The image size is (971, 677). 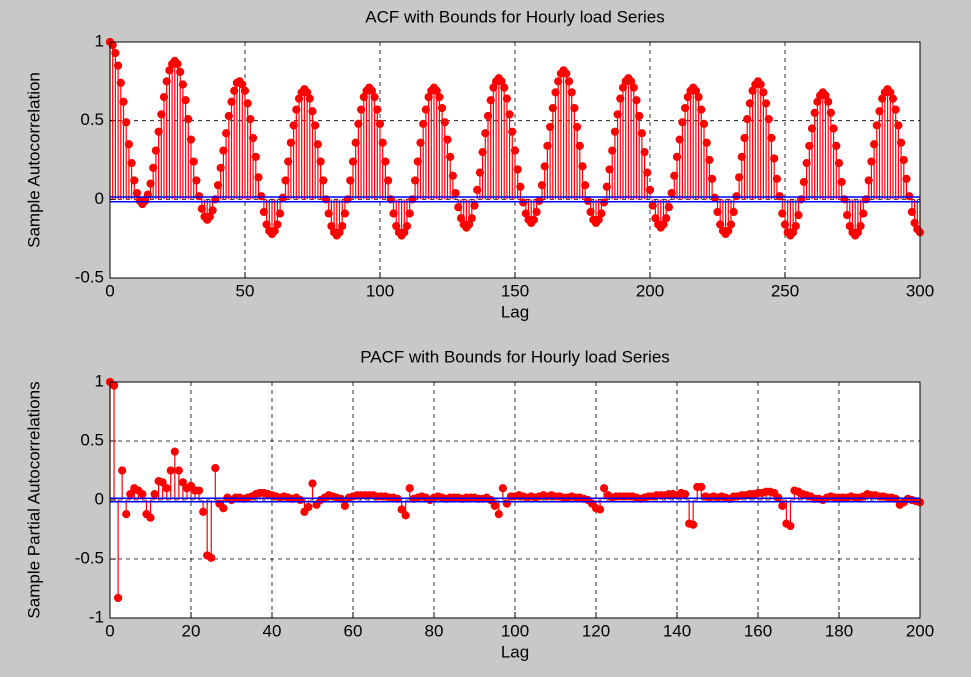 What do you see at coordinates (33, 499) in the screenshot?
I see `y-axis-label: Sample Partial Autocorrelations` at bounding box center [33, 499].